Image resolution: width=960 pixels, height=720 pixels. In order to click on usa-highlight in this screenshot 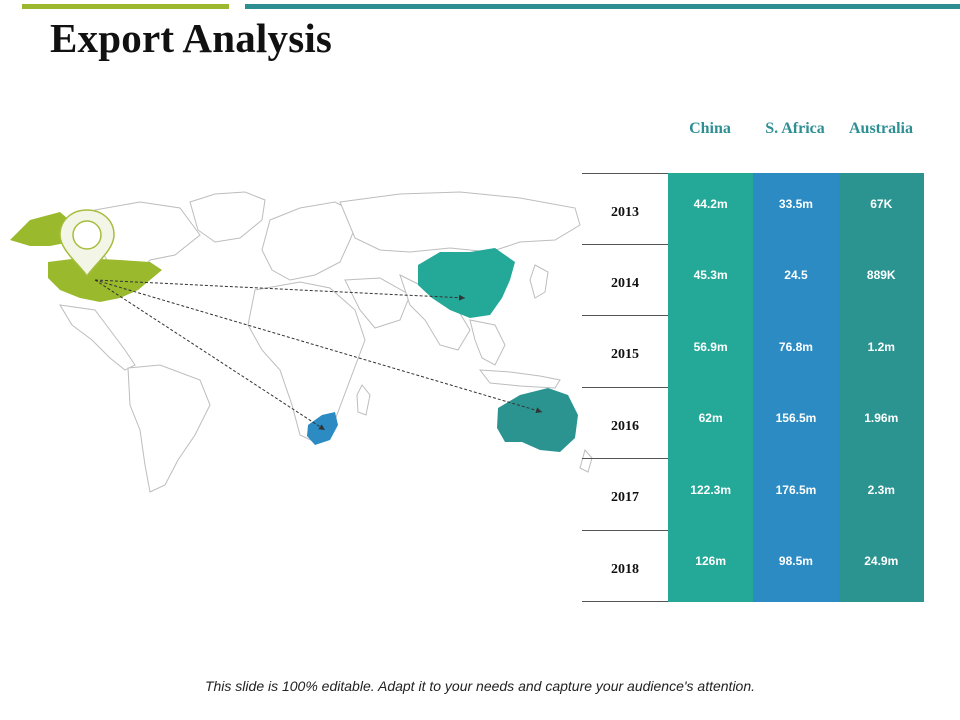, I will do `click(105, 280)`.